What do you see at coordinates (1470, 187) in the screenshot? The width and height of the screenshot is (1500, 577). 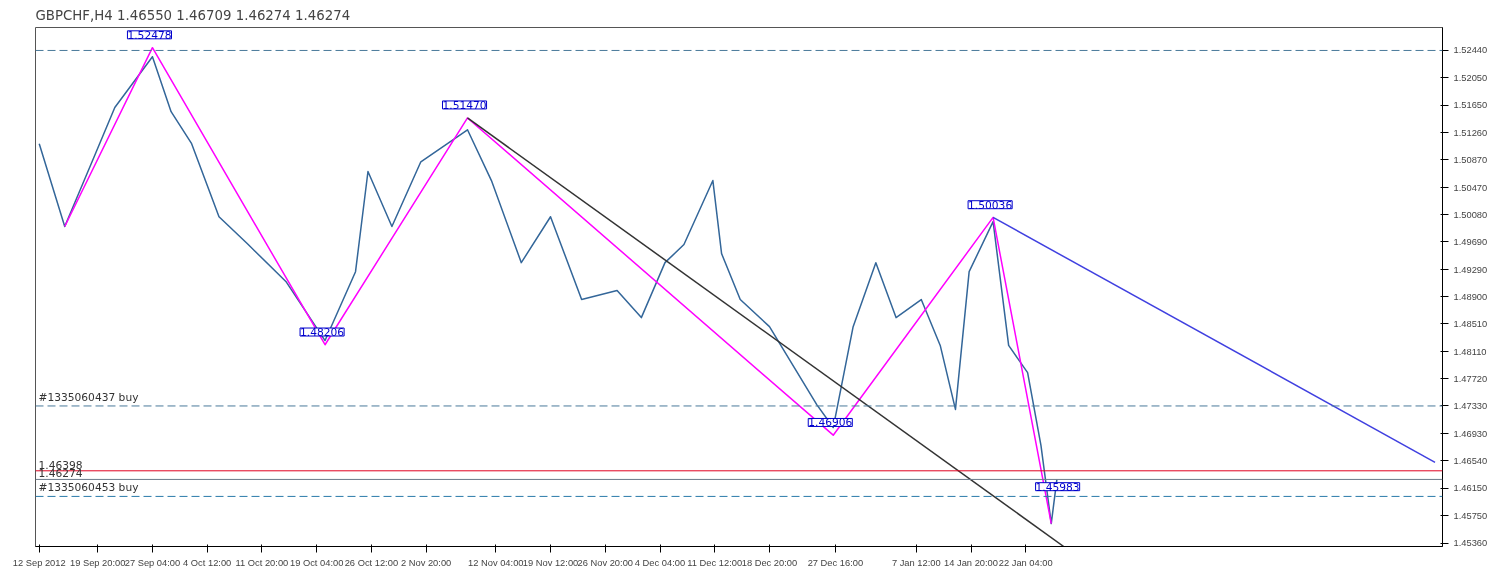 I see `y-tick-label: 1.50470` at bounding box center [1470, 187].